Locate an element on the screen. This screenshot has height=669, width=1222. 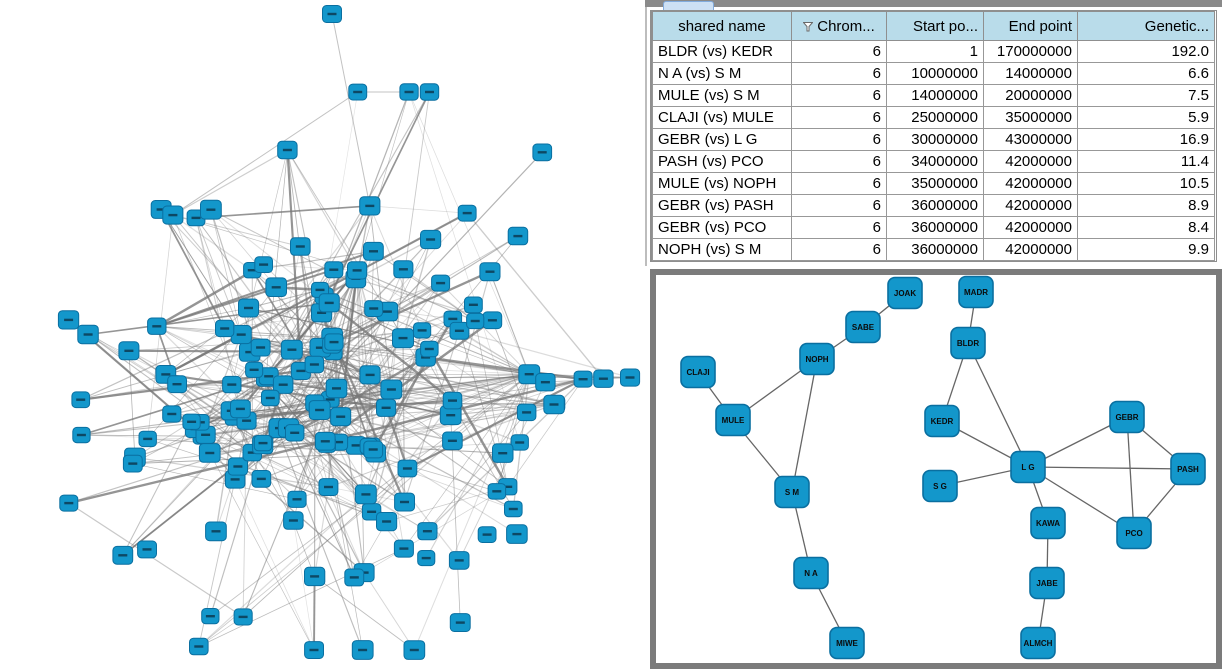
network-edge-GEBR-PCO is located at coordinates (1130, 475).